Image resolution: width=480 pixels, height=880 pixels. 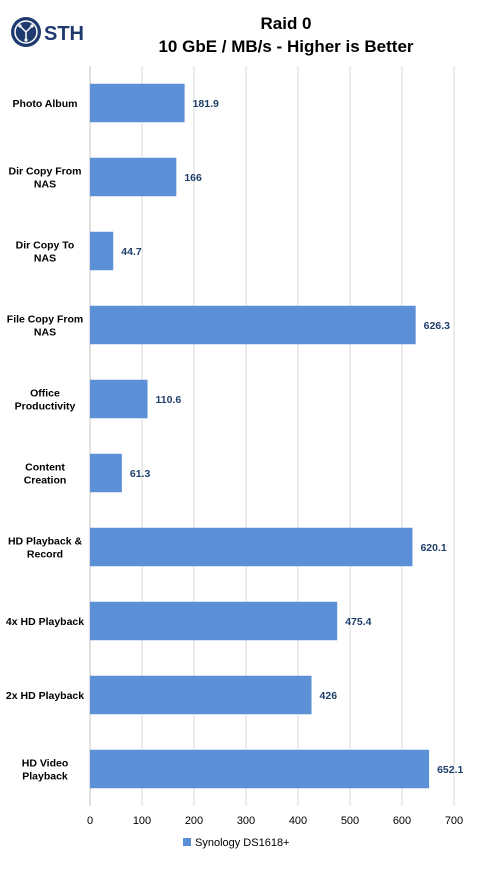 I want to click on category-label: Dir Copy To, so click(x=45, y=246).